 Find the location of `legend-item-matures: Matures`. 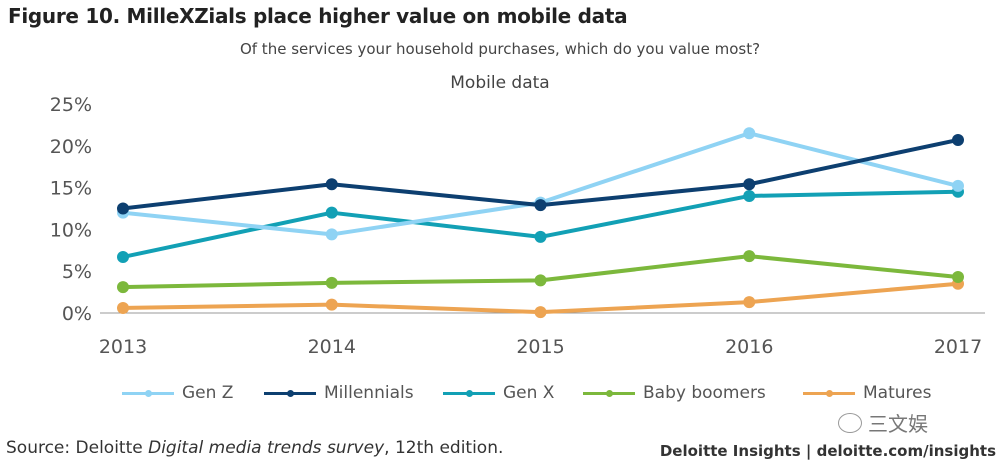

legend-item-matures: Matures is located at coordinates (867, 393).